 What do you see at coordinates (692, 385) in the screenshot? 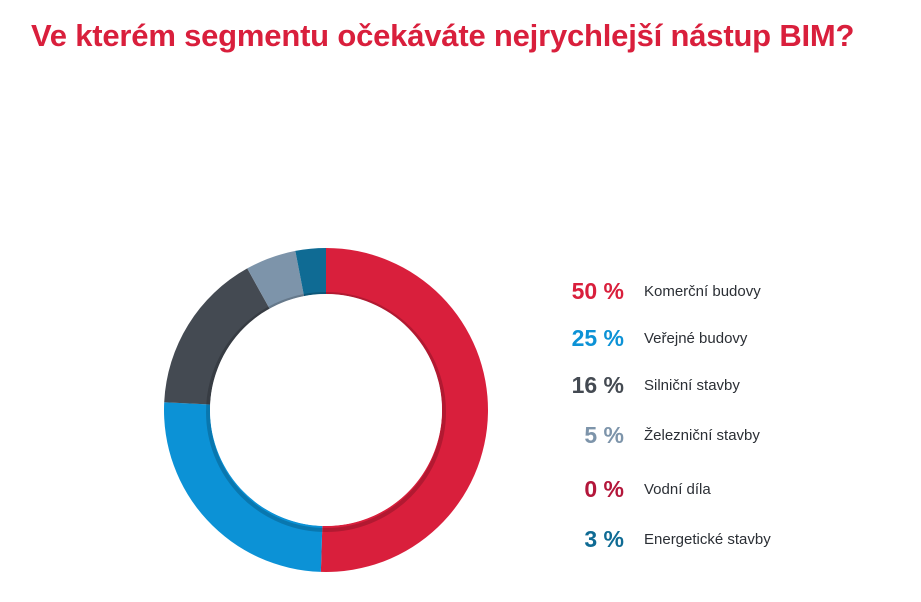
I see `legend-label: Silniční stavby` at bounding box center [692, 385].